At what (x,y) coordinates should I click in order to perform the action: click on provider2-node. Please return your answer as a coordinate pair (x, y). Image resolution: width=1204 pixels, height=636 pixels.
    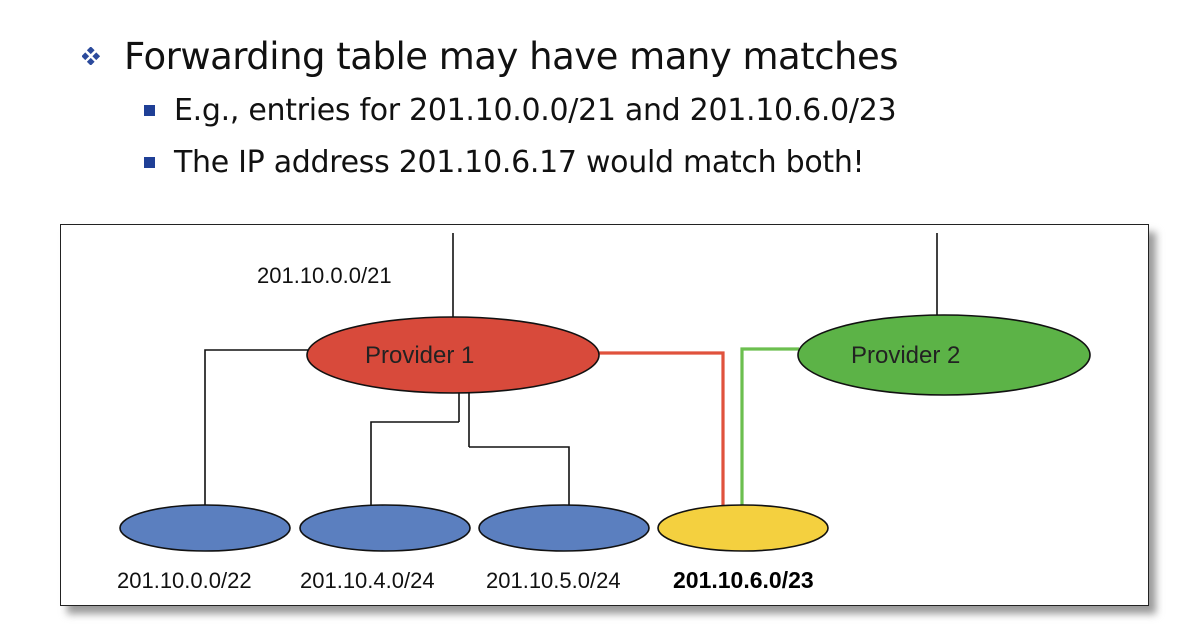
    Looking at the image, I should click on (944, 355).